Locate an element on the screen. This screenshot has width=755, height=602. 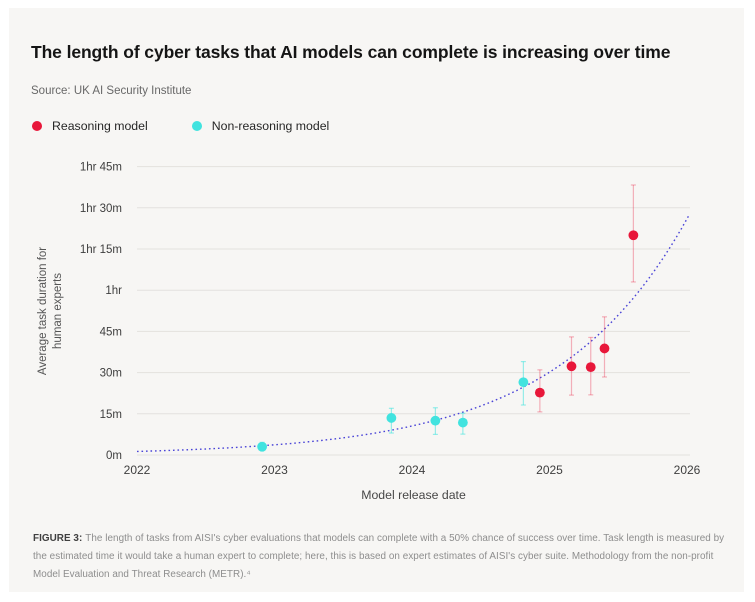
legend-label-non-reasoning: Non-reasoning model is located at coordinates (270, 126).